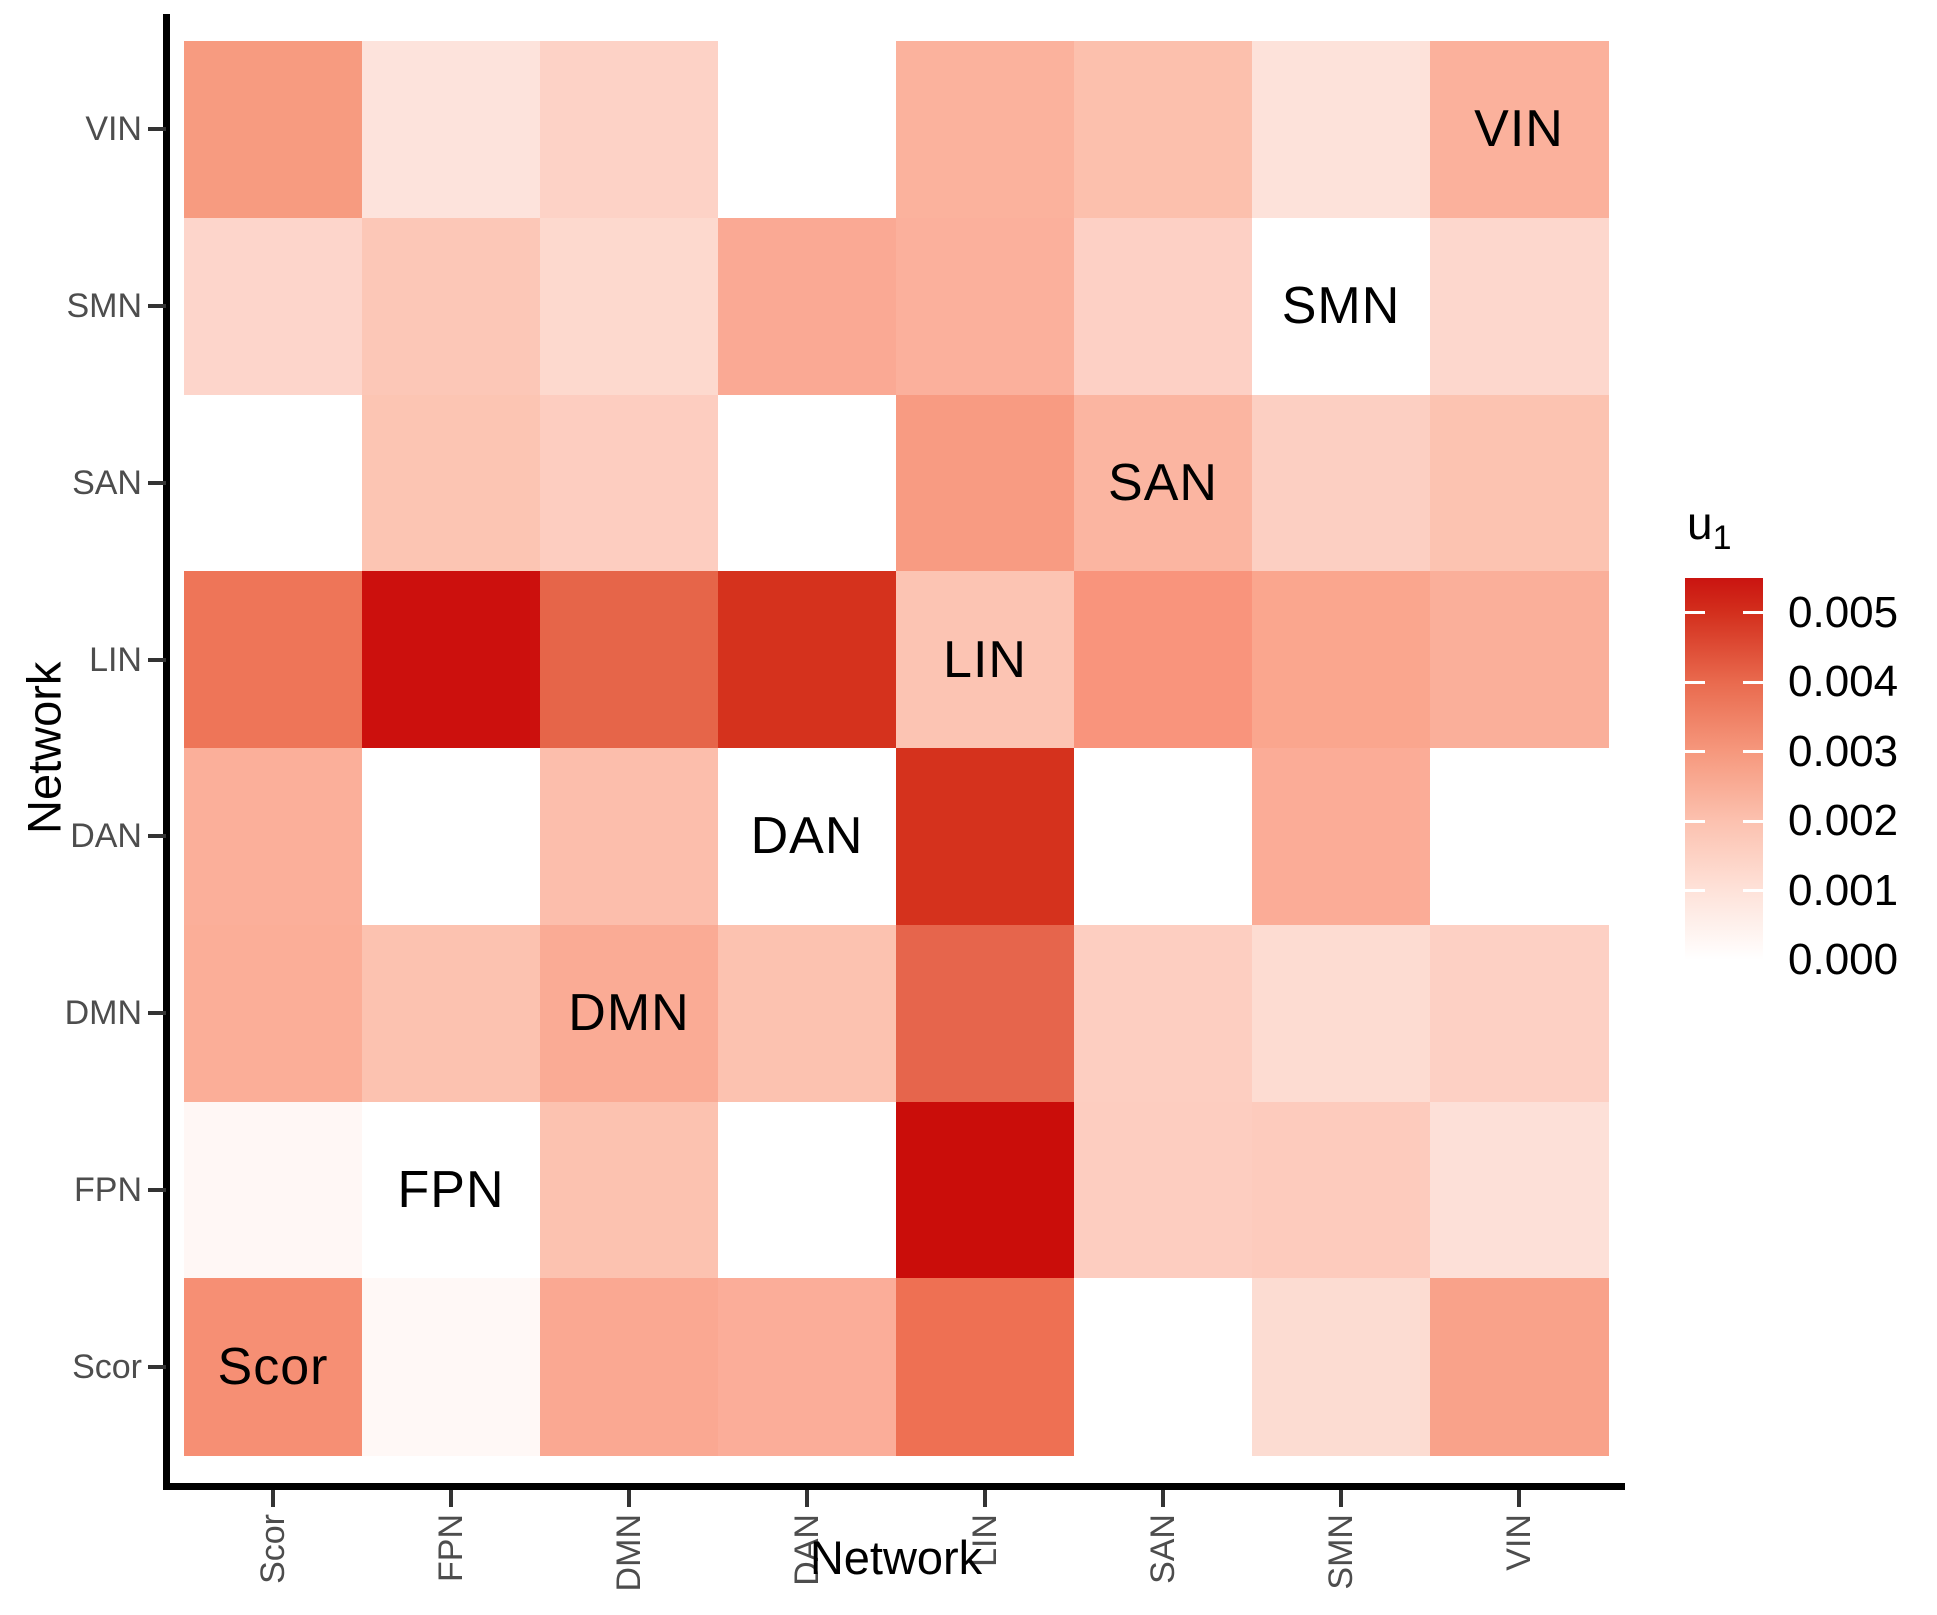 The width and height of the screenshot is (1937, 1615). Describe the element at coordinates (44, 748) in the screenshot. I see `y-axis-title: Network` at that location.